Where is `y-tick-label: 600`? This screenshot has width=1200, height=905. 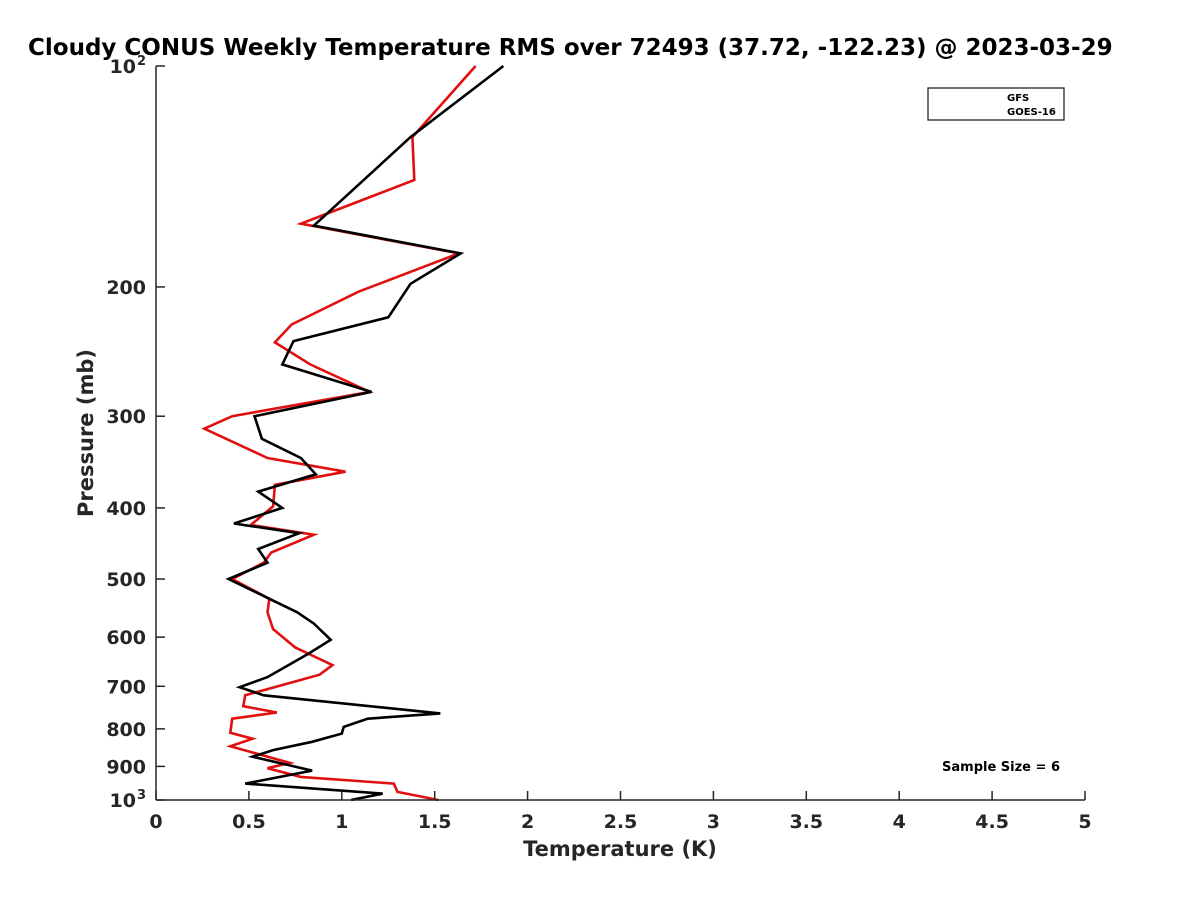
y-tick-label: 600 is located at coordinates (126, 638).